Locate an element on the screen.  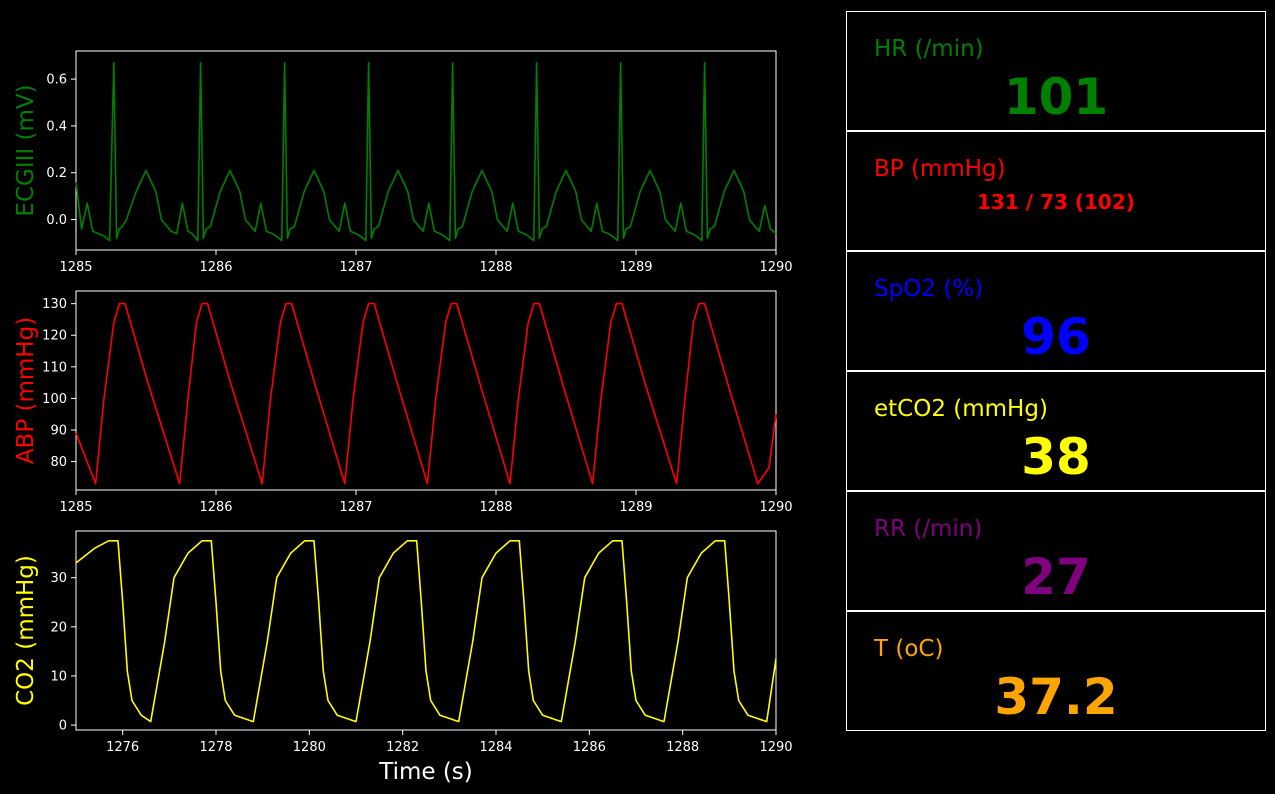
etco2-value: 38 is located at coordinates (1056, 457).